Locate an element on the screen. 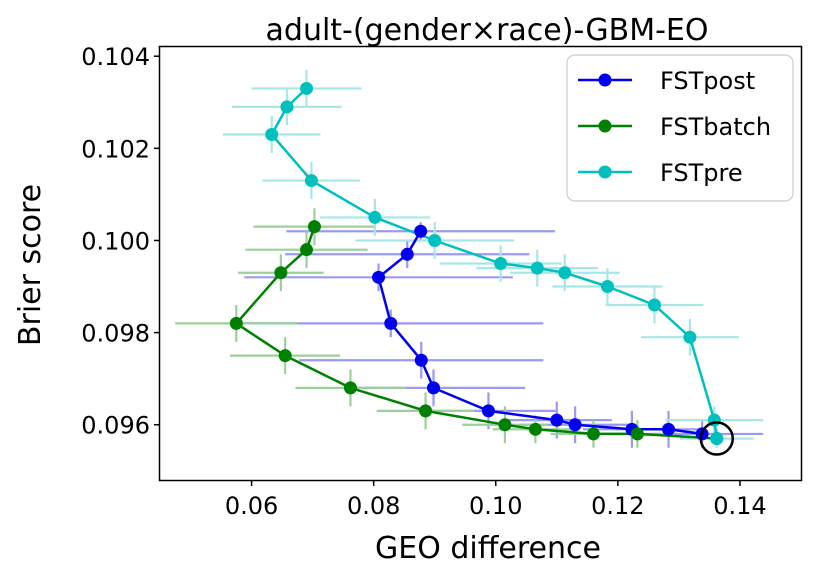 This screenshot has height=581, width=831. legend-label-fstbatch: FSTbatch is located at coordinates (715, 127).